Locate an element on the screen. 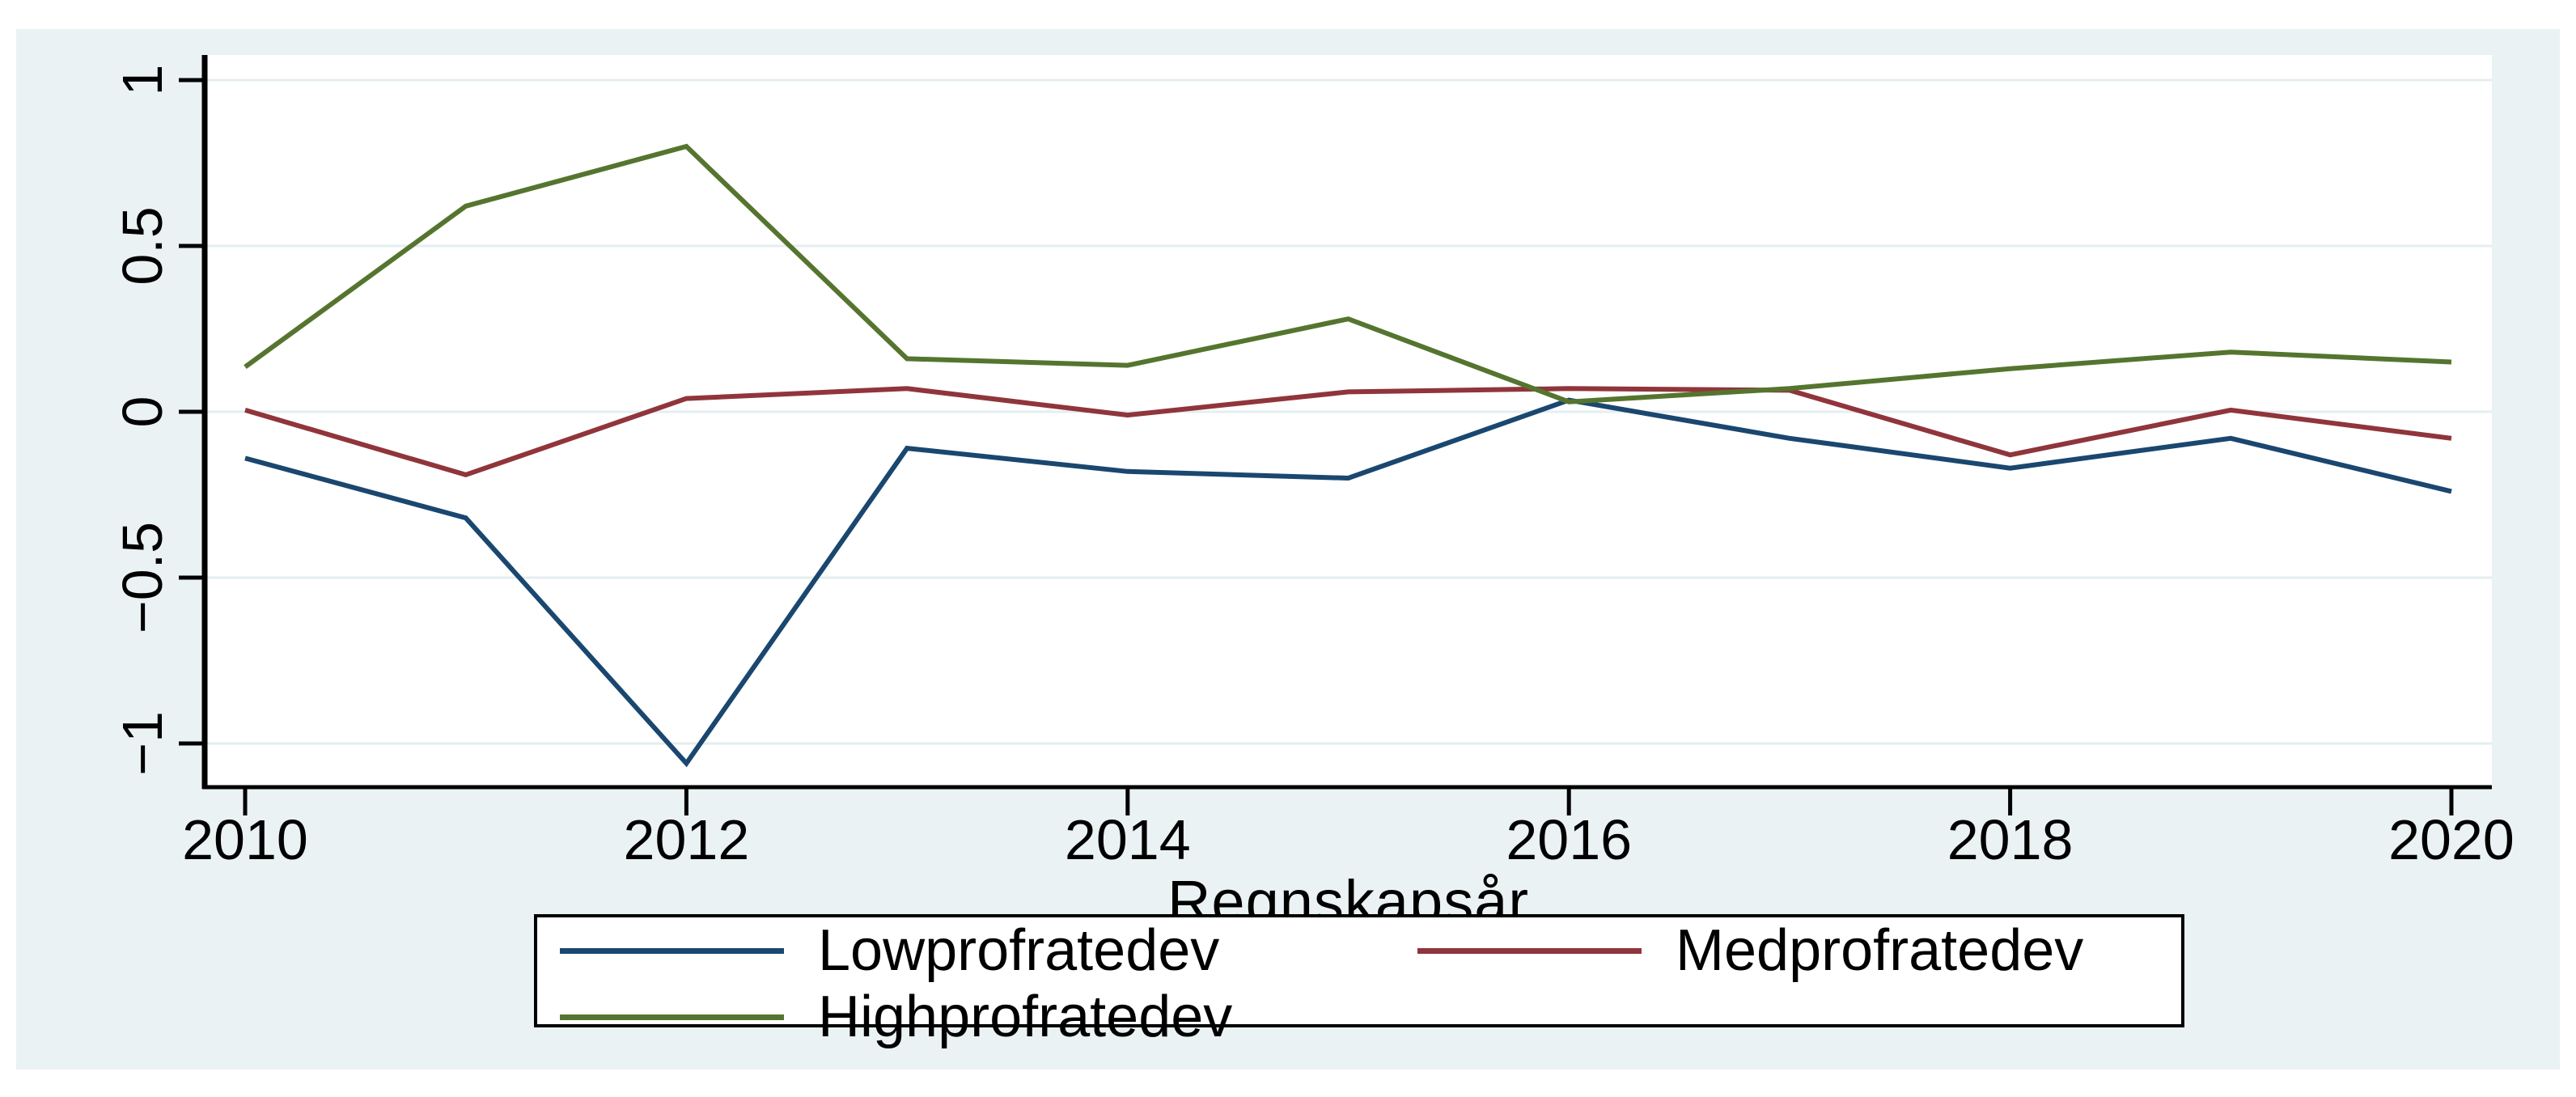 The image size is (2576, 1097). y-tick-label: 0.5 is located at coordinates (142, 246).